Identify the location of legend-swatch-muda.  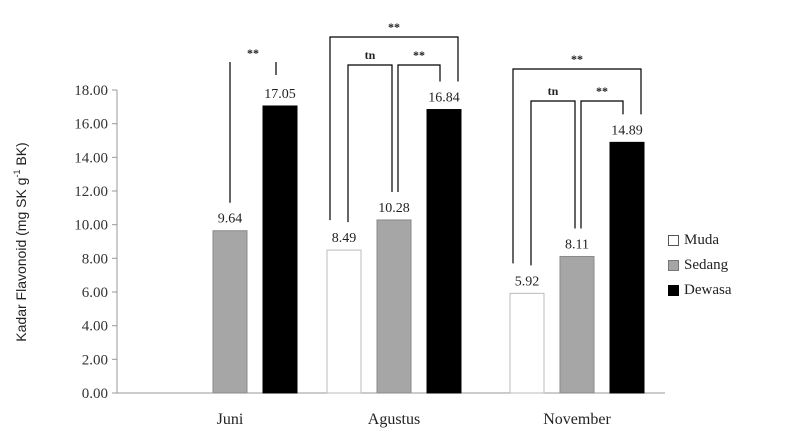
(673, 240).